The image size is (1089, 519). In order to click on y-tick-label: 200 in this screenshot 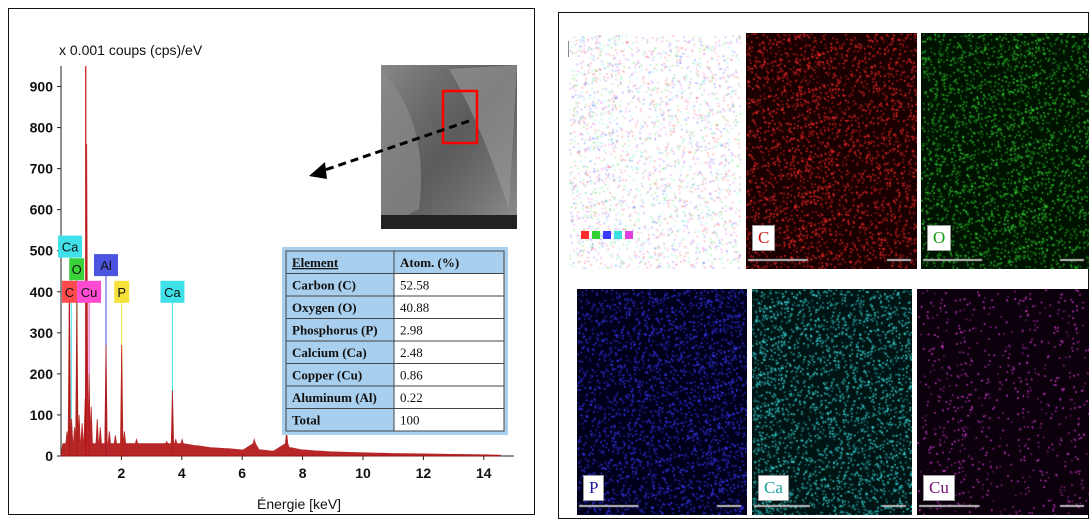, I will do `click(42, 374)`.